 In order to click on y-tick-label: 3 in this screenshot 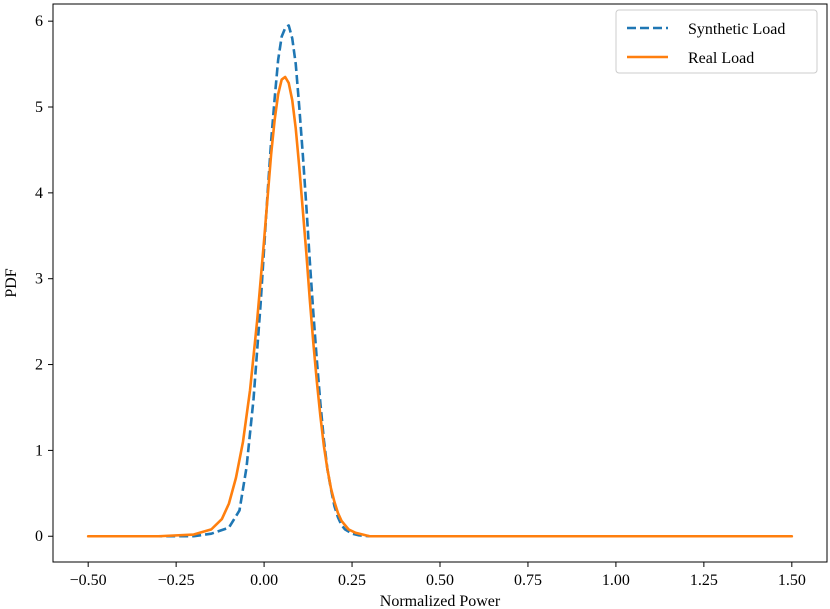, I will do `click(39, 279)`.